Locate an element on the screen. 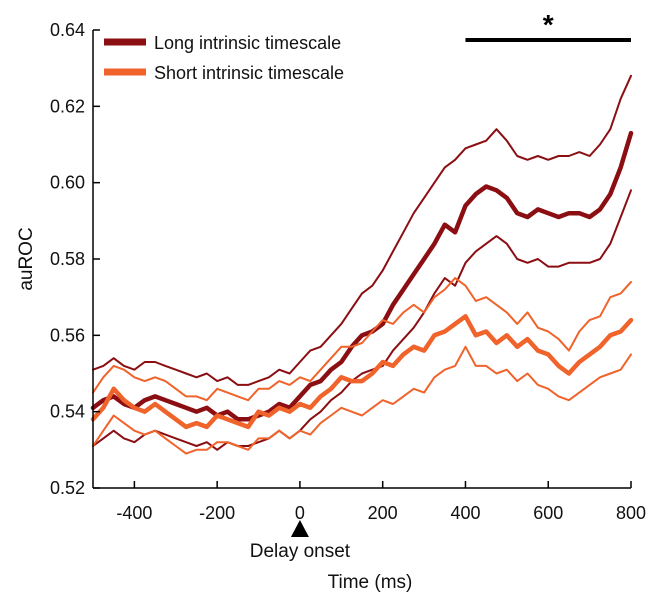 The width and height of the screenshot is (650, 597). y-tick-label: 0.56 is located at coordinates (67, 335).